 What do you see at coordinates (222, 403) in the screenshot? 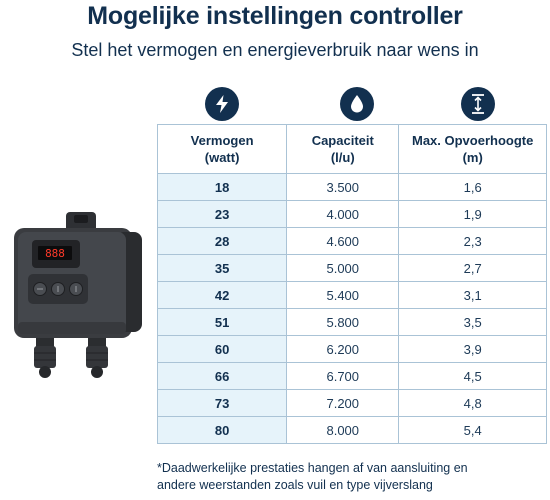
I see `cell-power: 73` at bounding box center [222, 403].